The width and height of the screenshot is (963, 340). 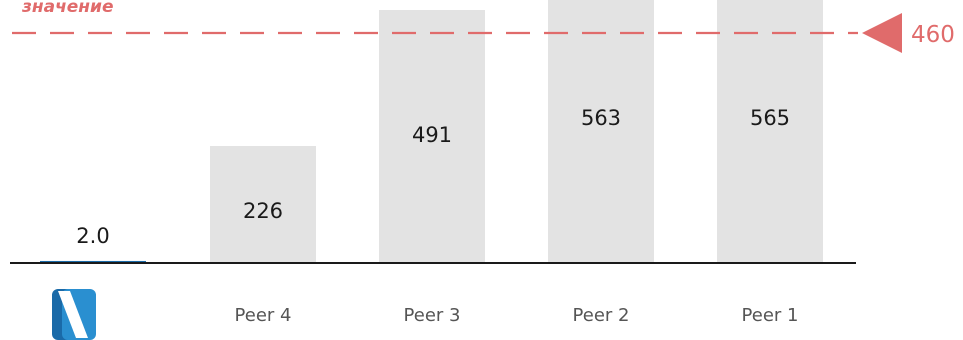 What do you see at coordinates (882, 33) in the screenshot?
I see `reference-arrow-icon` at bounding box center [882, 33].